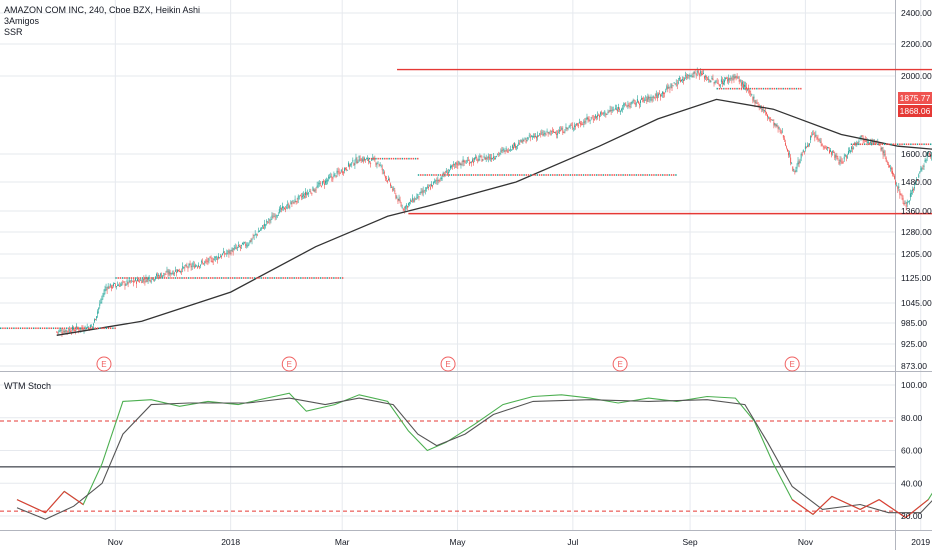 The height and width of the screenshot is (555, 932). What do you see at coordinates (27, 386) in the screenshot?
I see `stoch-title: WTM Stoch` at bounding box center [27, 386].